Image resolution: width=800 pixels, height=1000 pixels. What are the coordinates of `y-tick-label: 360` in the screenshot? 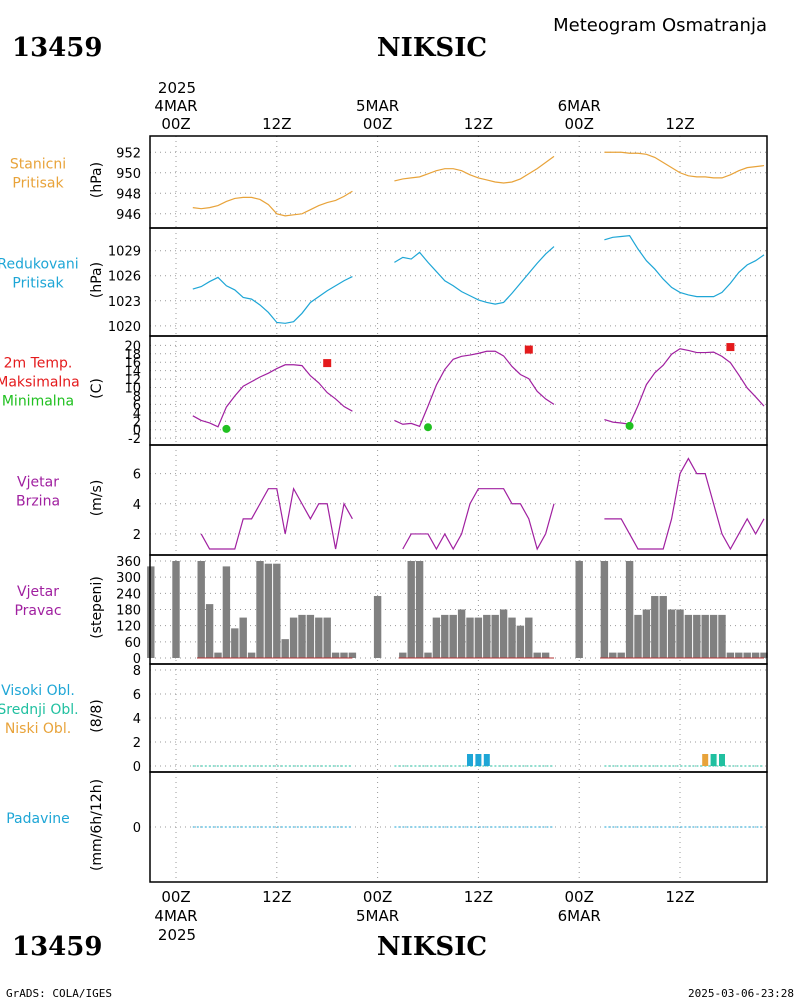 It's located at (128, 562).